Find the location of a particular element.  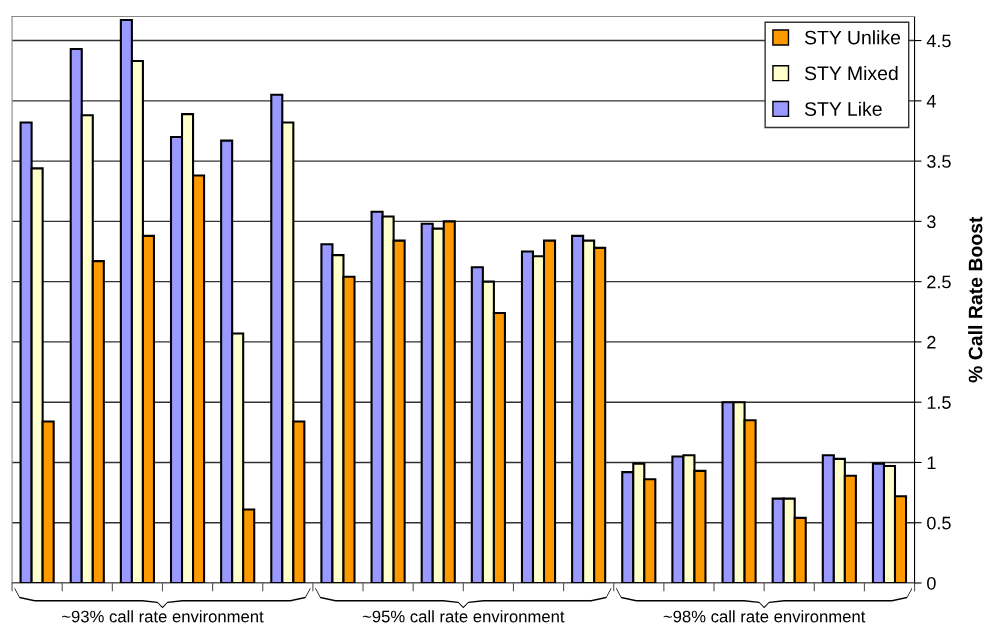

legend-label: STY Like is located at coordinates (843, 108).